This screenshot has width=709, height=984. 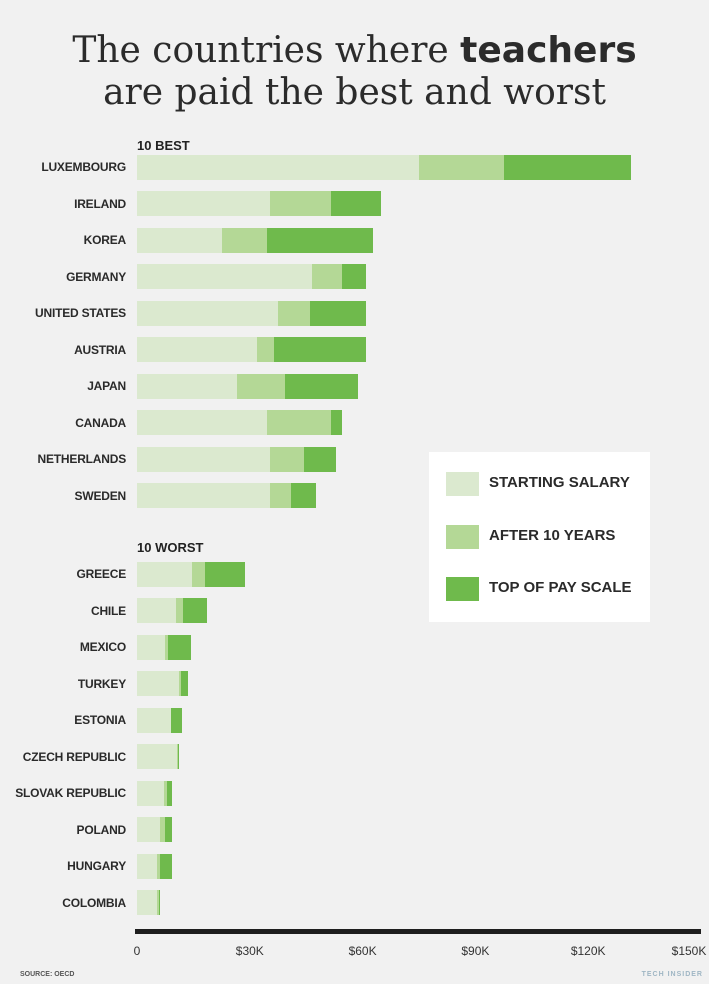 What do you see at coordinates (100, 720) in the screenshot?
I see `category-label-estonia: ESTONIA` at bounding box center [100, 720].